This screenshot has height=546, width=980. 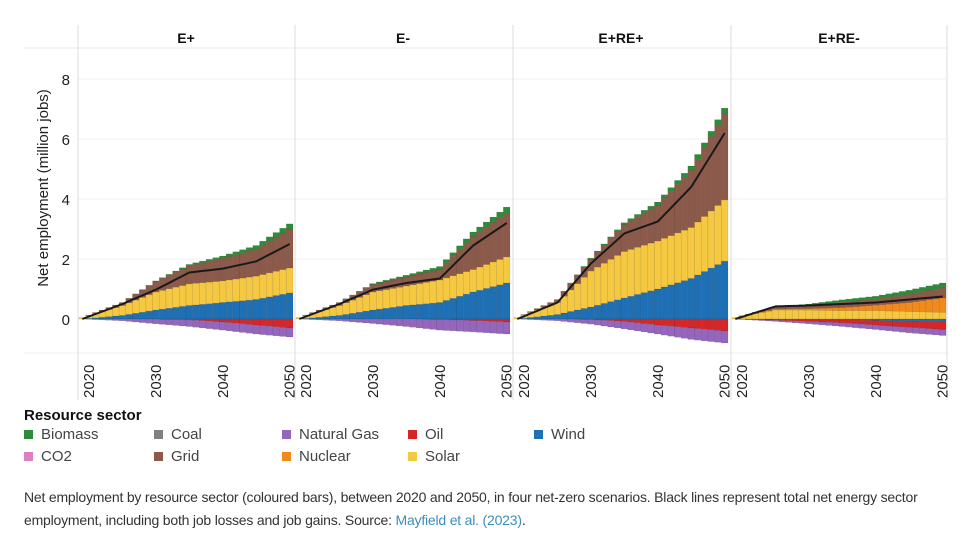 I want to click on total-employment-line, so click(x=839, y=307).